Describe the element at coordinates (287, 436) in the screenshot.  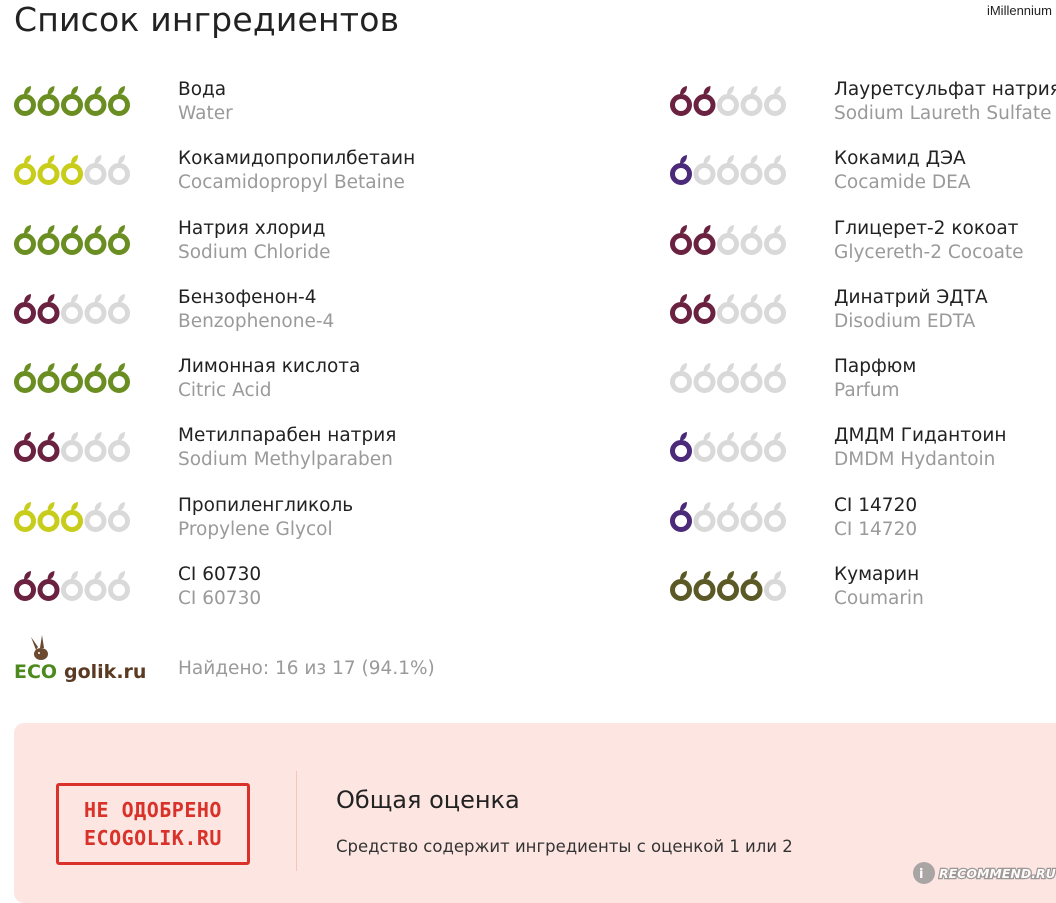
I see `ingredient-name-ru: Метилпарабен натрия` at that location.